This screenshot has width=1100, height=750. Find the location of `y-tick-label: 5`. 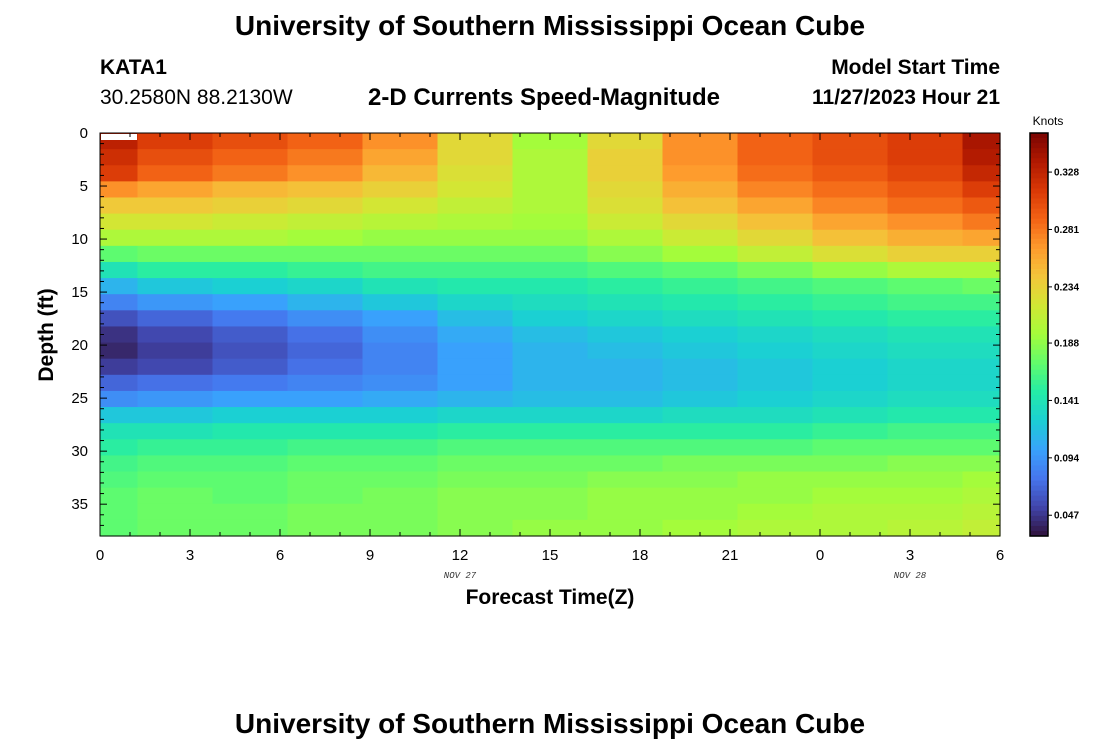

y-tick-label: 5 is located at coordinates (84, 186).